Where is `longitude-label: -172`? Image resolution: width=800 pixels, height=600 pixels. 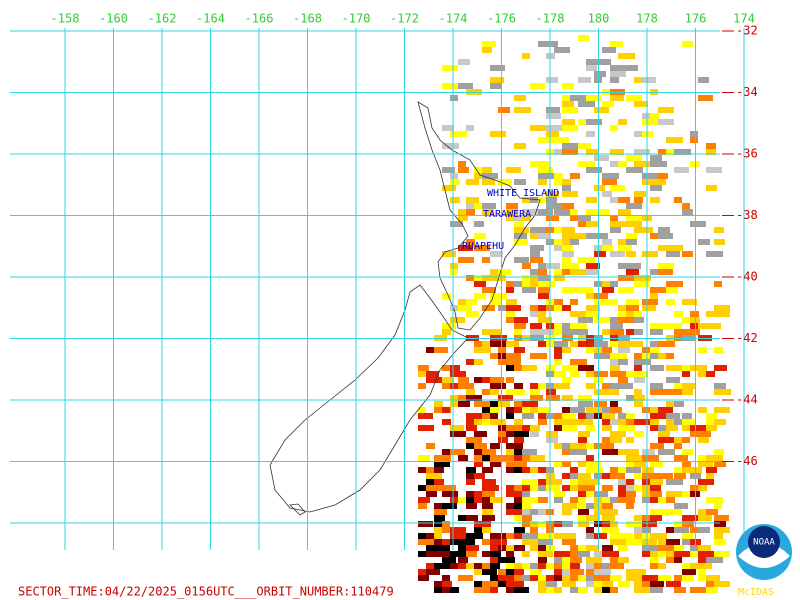 longitude-label: -172 is located at coordinates (404, 19).